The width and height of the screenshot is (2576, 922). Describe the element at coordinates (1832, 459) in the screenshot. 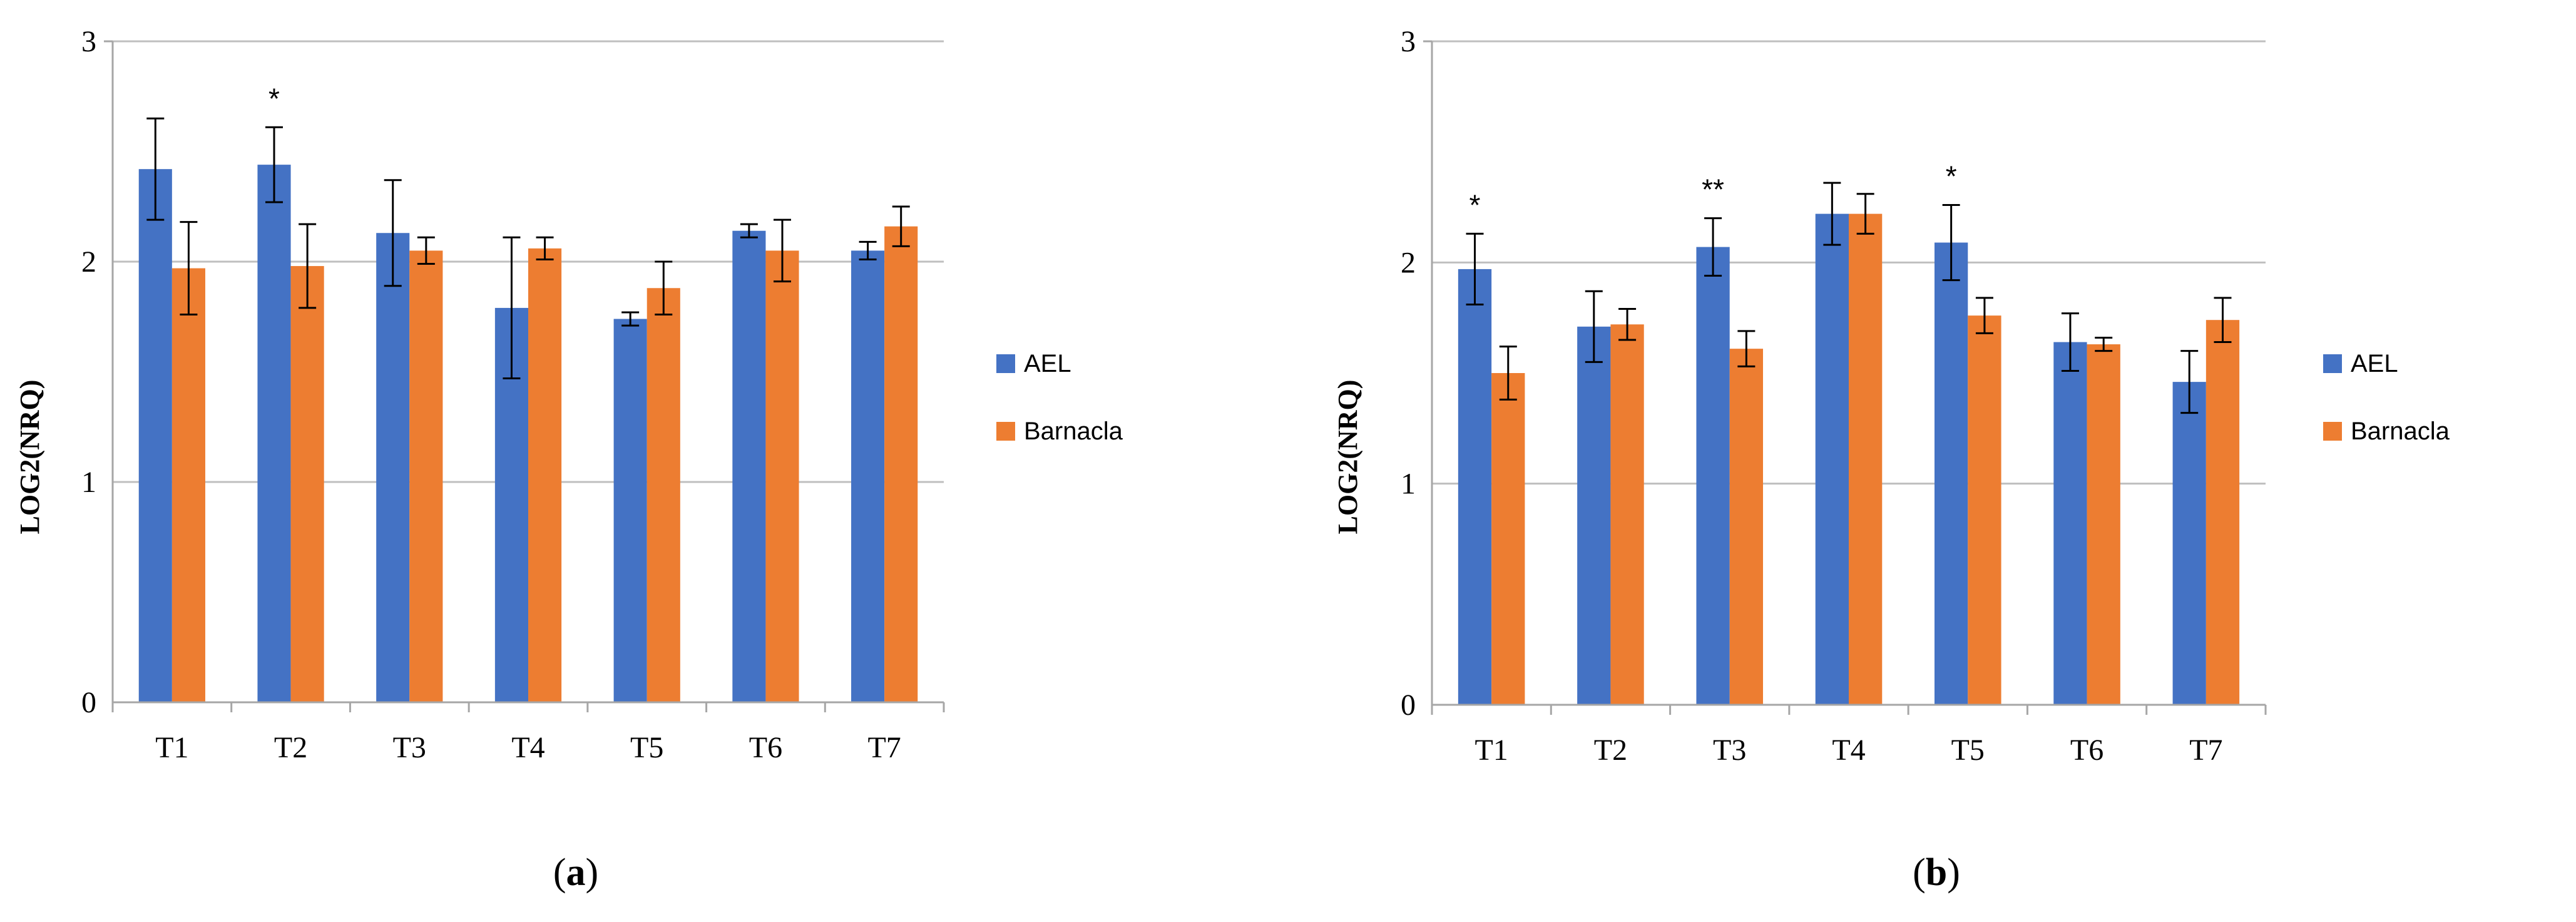

I see `bar-ael-t4` at that location.